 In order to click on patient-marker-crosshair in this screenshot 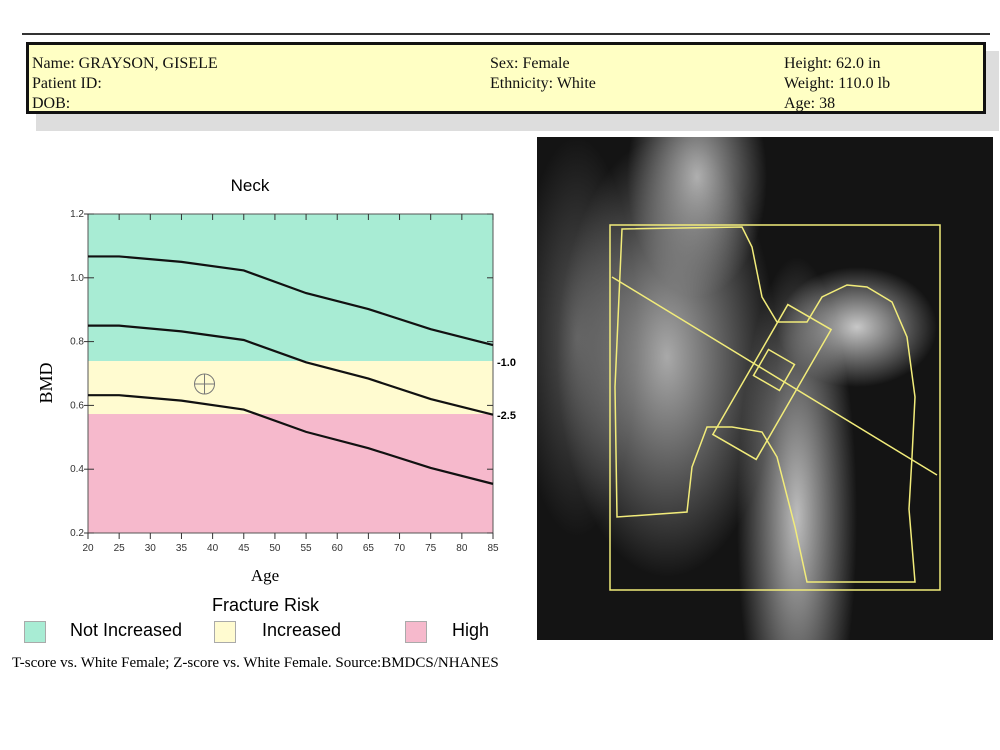, I will do `click(204, 384)`.